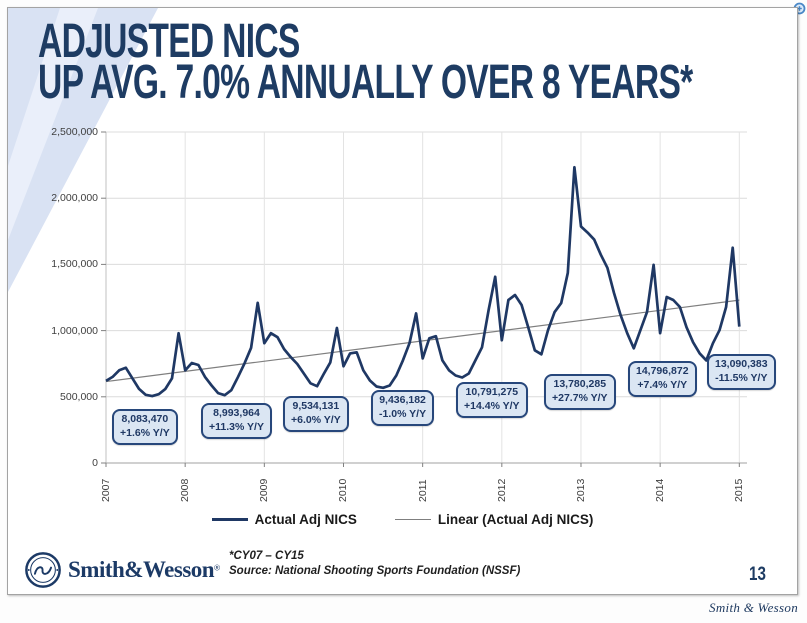  What do you see at coordinates (236, 413) in the screenshot?
I see `callout-total: 8,993,964` at bounding box center [236, 413].